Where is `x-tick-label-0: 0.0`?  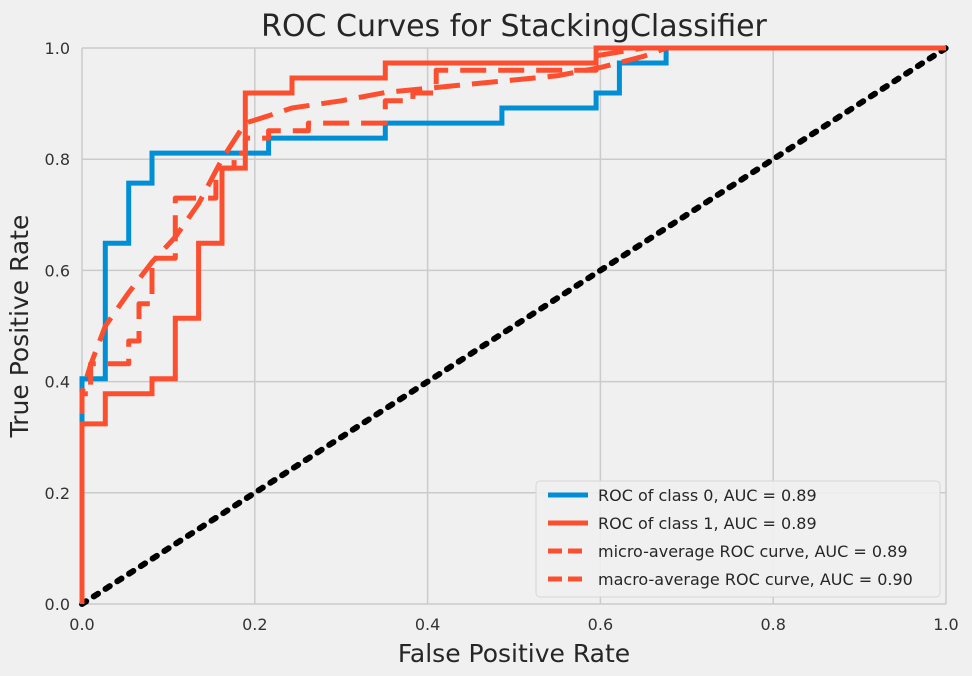 x-tick-label-0: 0.0 is located at coordinates (81, 624).